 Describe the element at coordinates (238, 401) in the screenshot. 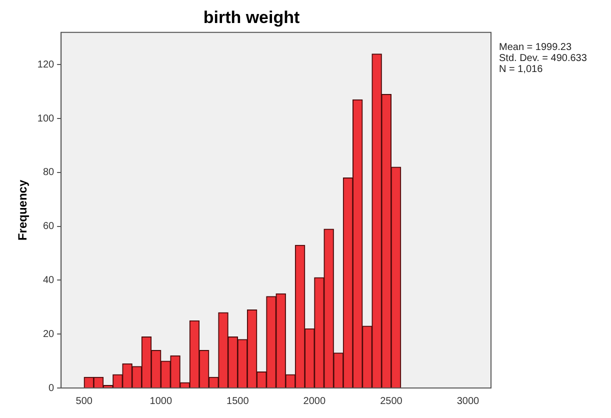

I see `x-tick-label: 1500` at that location.